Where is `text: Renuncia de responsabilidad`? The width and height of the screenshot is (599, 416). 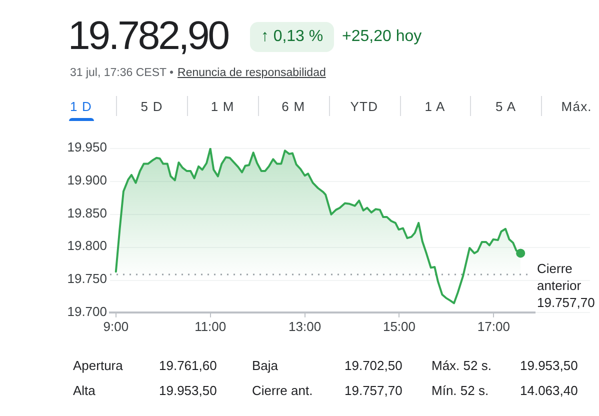 text: Renuncia de responsabilidad is located at coordinates (252, 73).